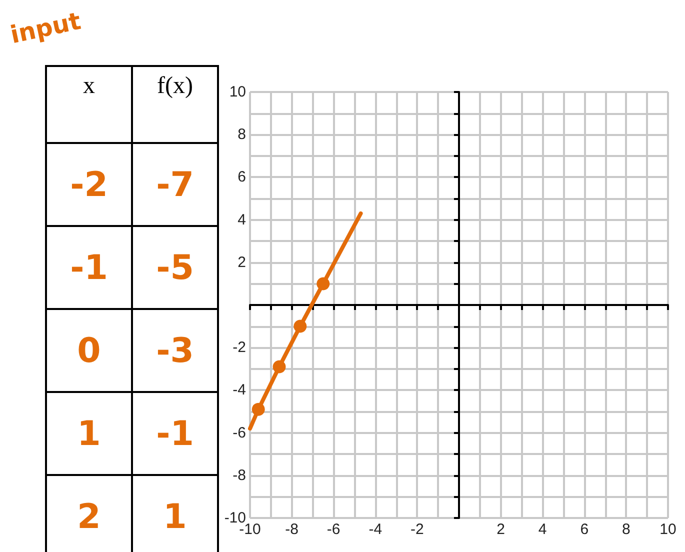  Describe the element at coordinates (626, 529) in the screenshot. I see `x-tick-label: 8` at that location.